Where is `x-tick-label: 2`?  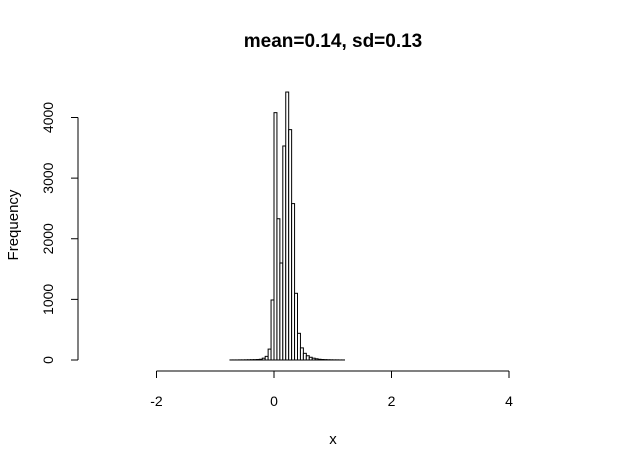 x-tick-label: 2 is located at coordinates (392, 401).